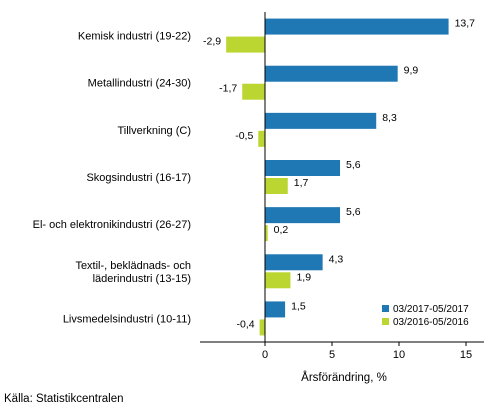 The width and height of the screenshot is (493, 416). Describe the element at coordinates (134, 37) in the screenshot. I see `category-label: Kemisk industri (19-22)` at that location.